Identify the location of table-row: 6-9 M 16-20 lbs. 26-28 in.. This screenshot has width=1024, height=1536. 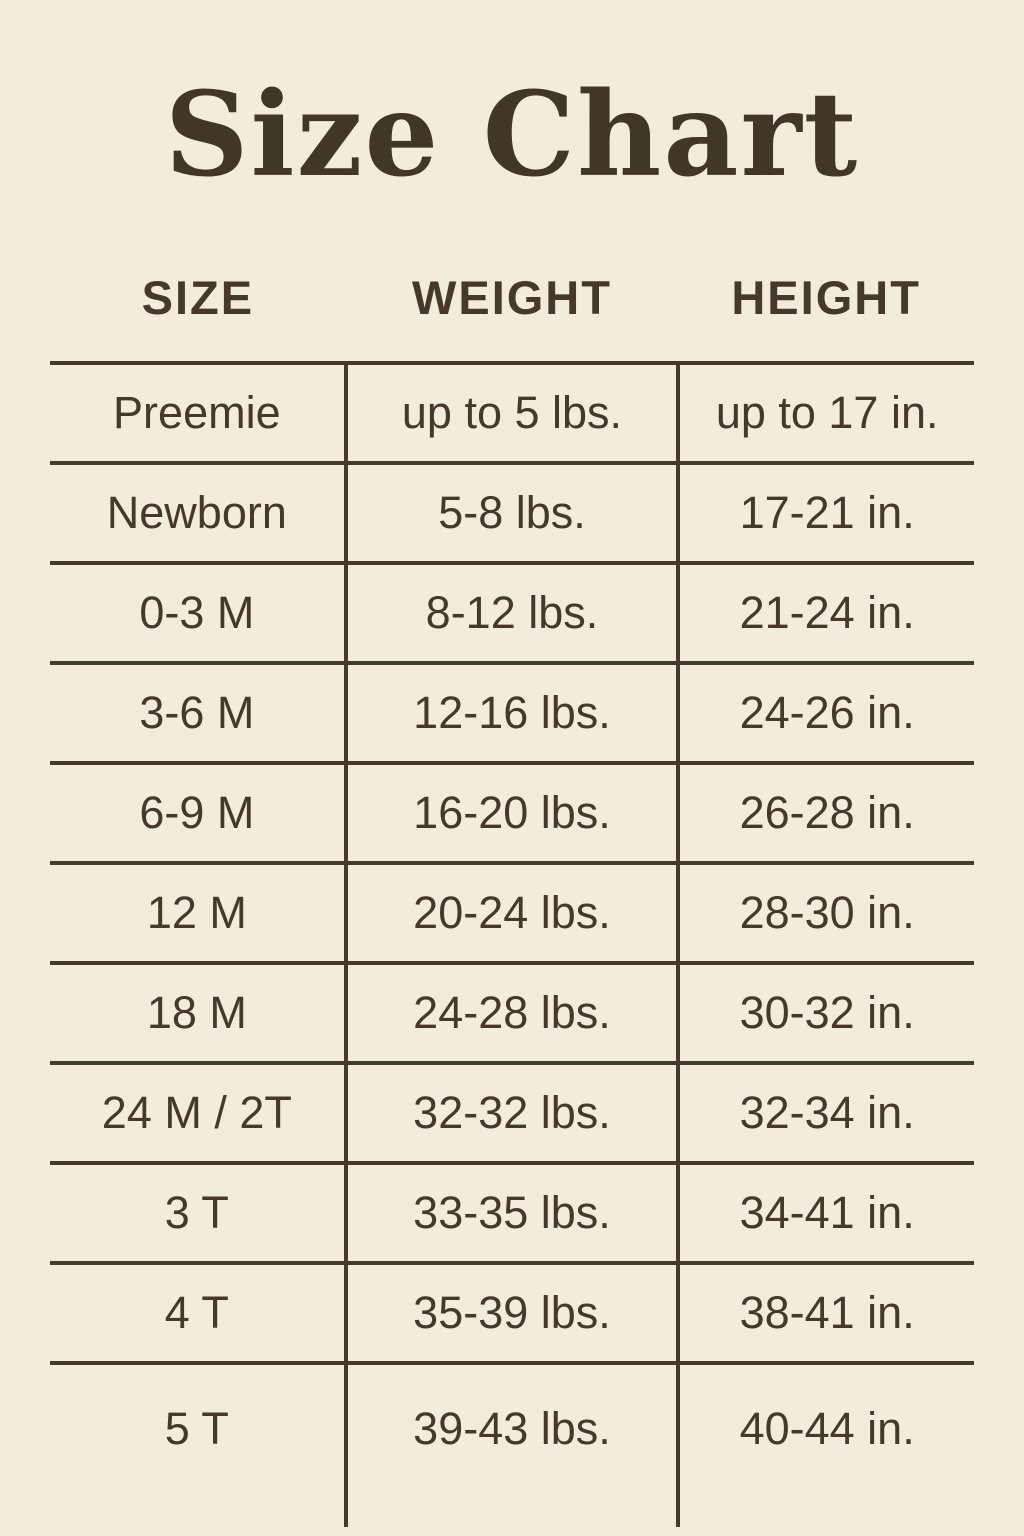
(512, 811).